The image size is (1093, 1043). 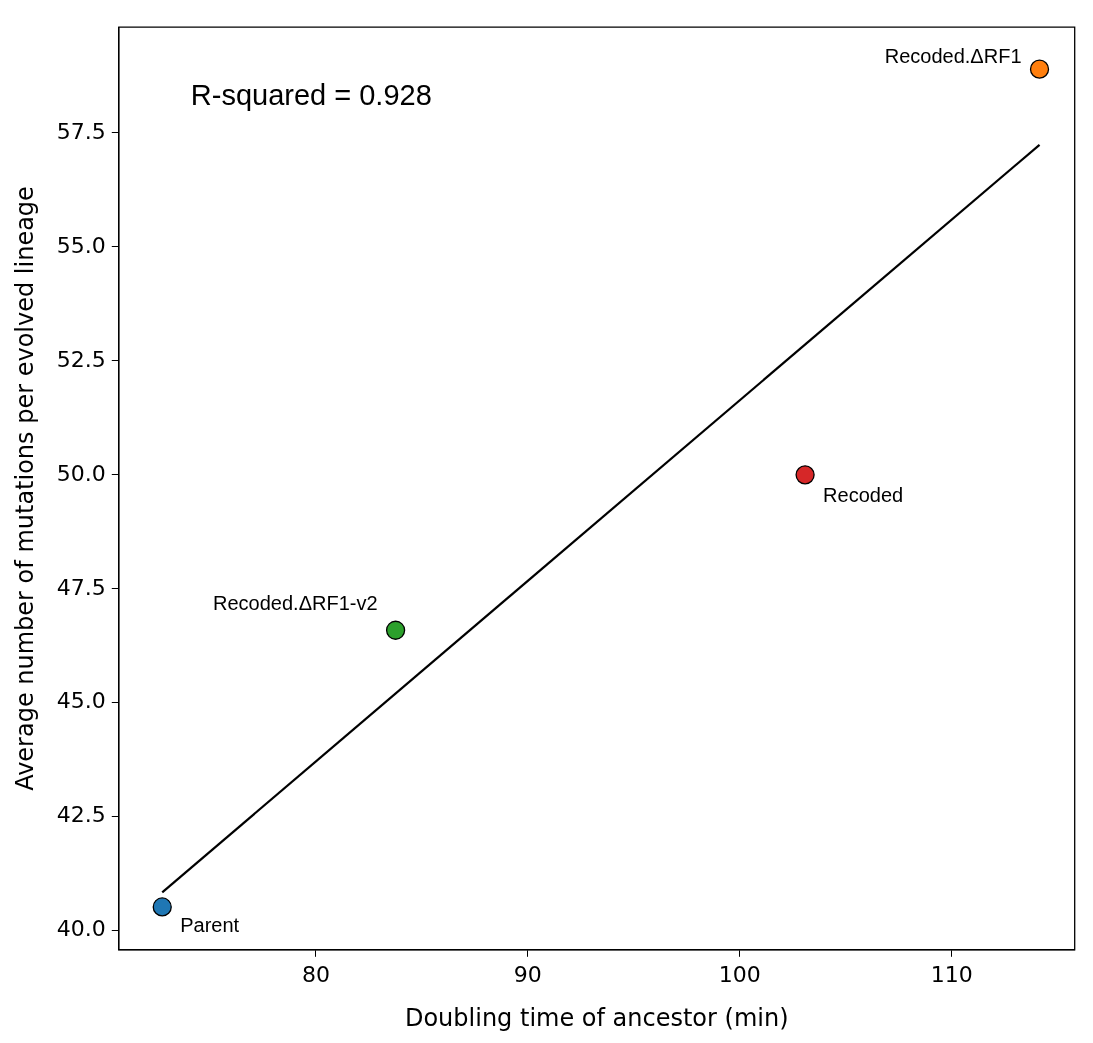 What do you see at coordinates (953, 55) in the screenshot?
I see `series-label: Recoded.ΔRF1` at bounding box center [953, 55].